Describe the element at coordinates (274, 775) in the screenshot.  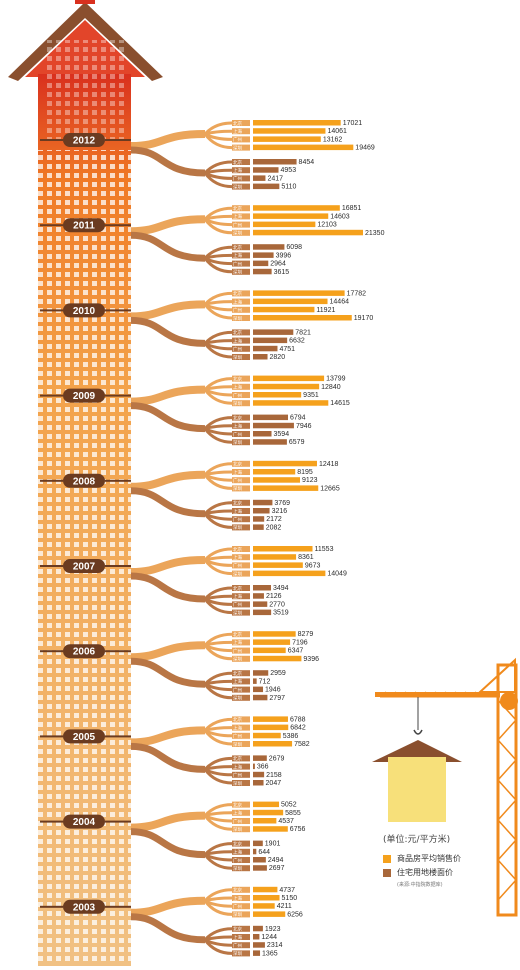
I see `bar-value-label: 2158` at that location.